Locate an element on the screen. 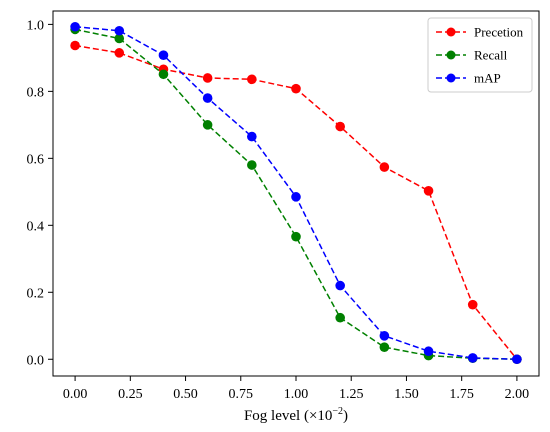  x-tick-label: 0.75 is located at coordinates (241, 394).